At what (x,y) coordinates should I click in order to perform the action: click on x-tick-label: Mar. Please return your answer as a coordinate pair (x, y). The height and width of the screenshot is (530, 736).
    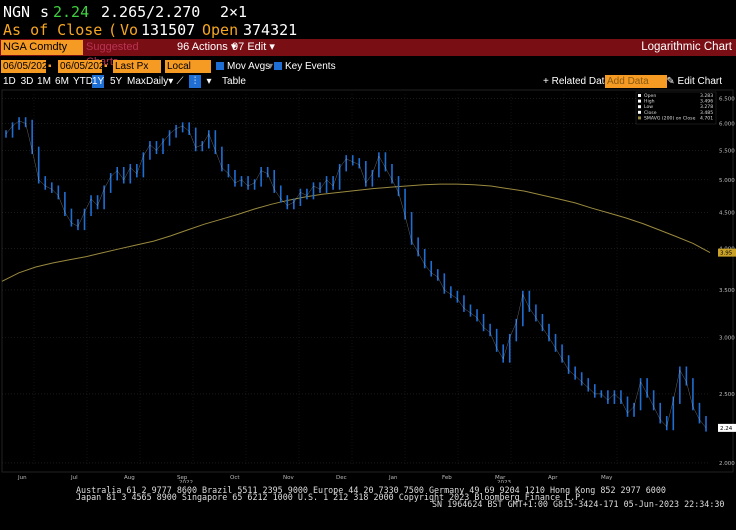
    Looking at the image, I should click on (500, 478).